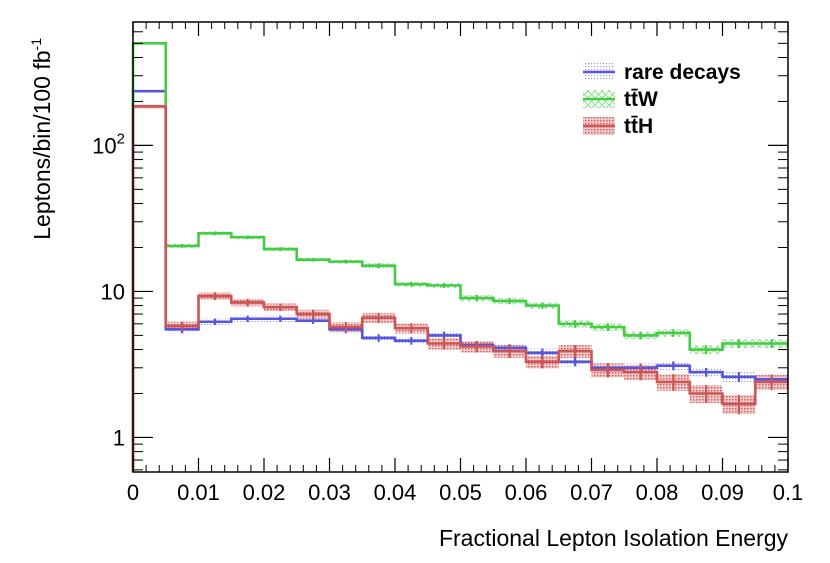  Describe the element at coordinates (198, 492) in the screenshot. I see `x-tick-label-1: 0.01` at that location.